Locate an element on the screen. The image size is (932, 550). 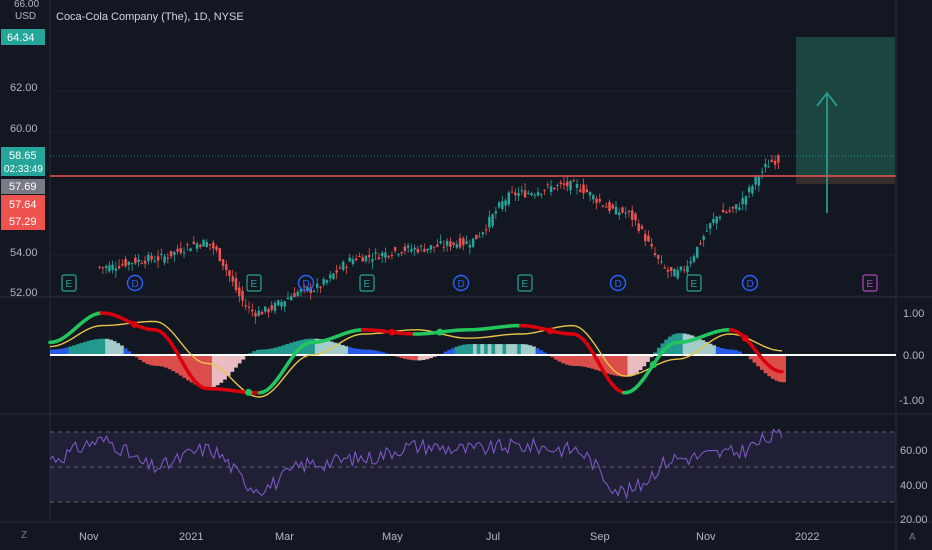
marker-label: E is located at coordinates (694, 284).